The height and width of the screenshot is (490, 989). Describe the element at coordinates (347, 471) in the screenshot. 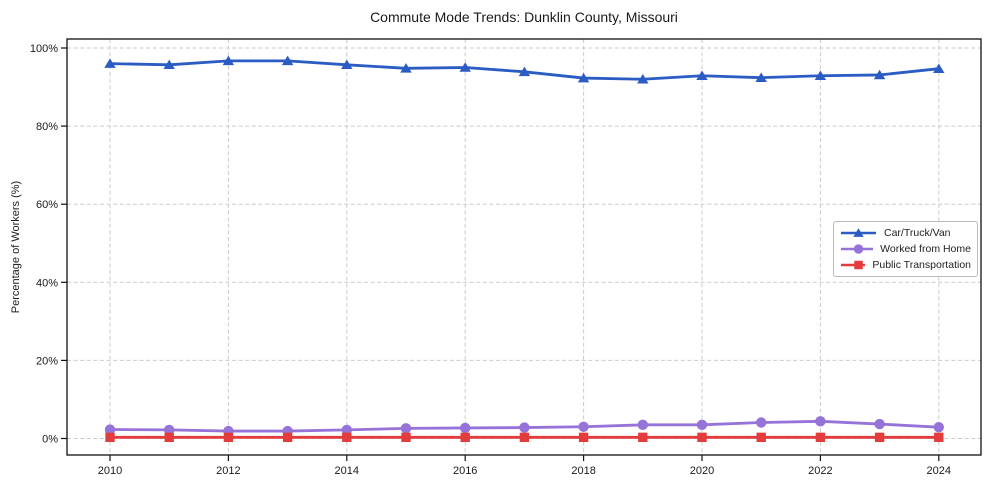

I see `x-tick-label: 2014` at that location.